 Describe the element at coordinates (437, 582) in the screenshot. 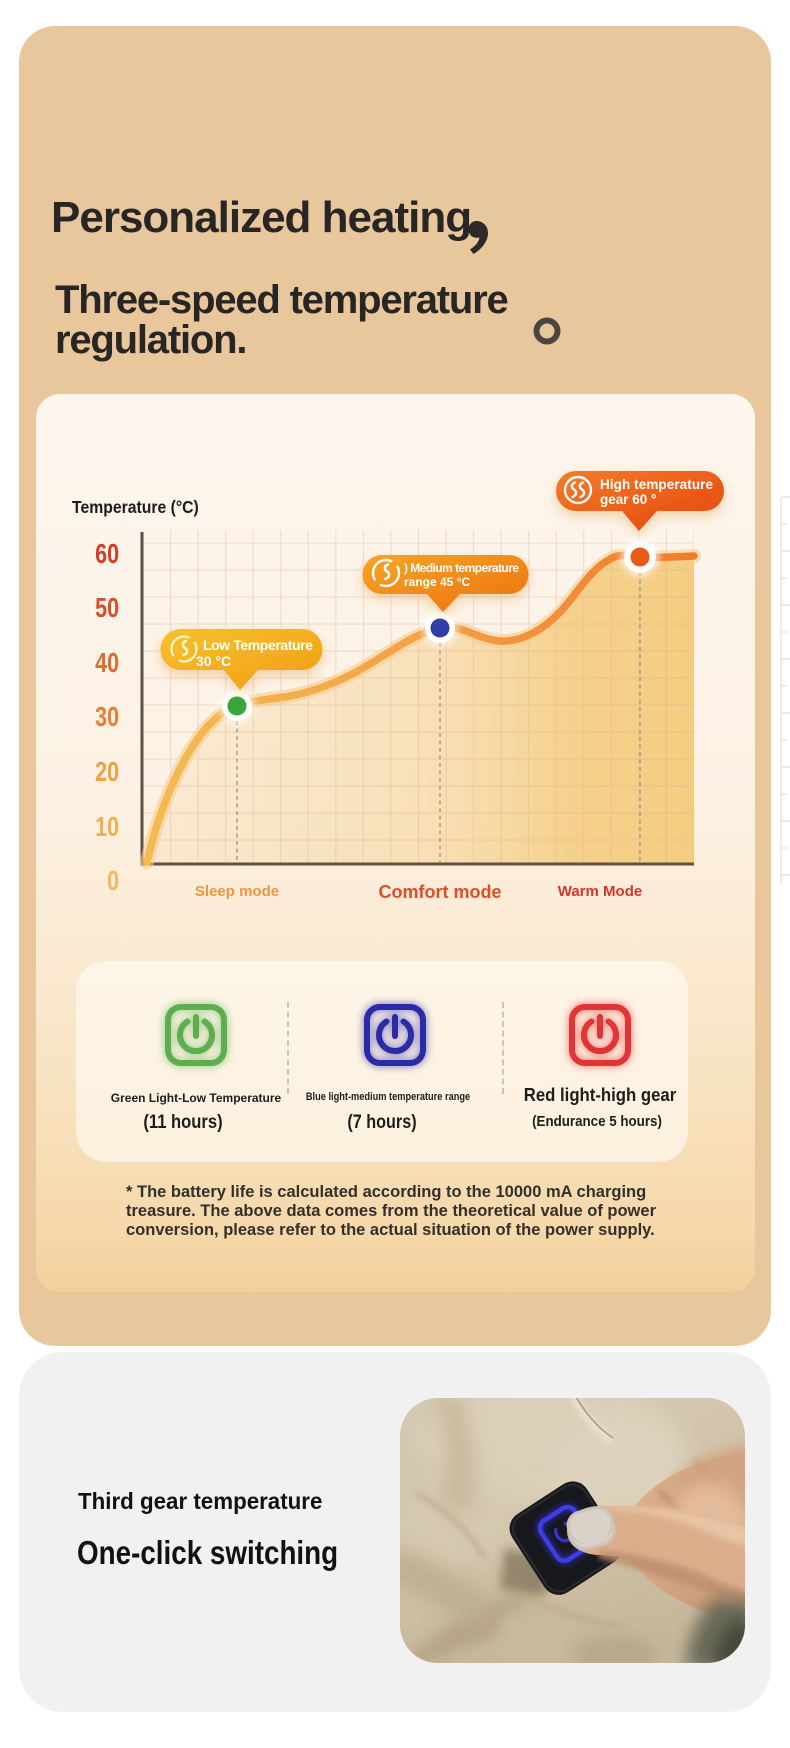

I see `svg-text: range 45 °C` at that location.